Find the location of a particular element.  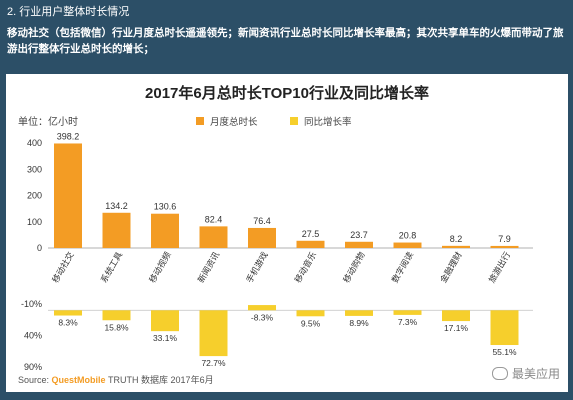

legend-swatch-total is located at coordinates (200, 121).